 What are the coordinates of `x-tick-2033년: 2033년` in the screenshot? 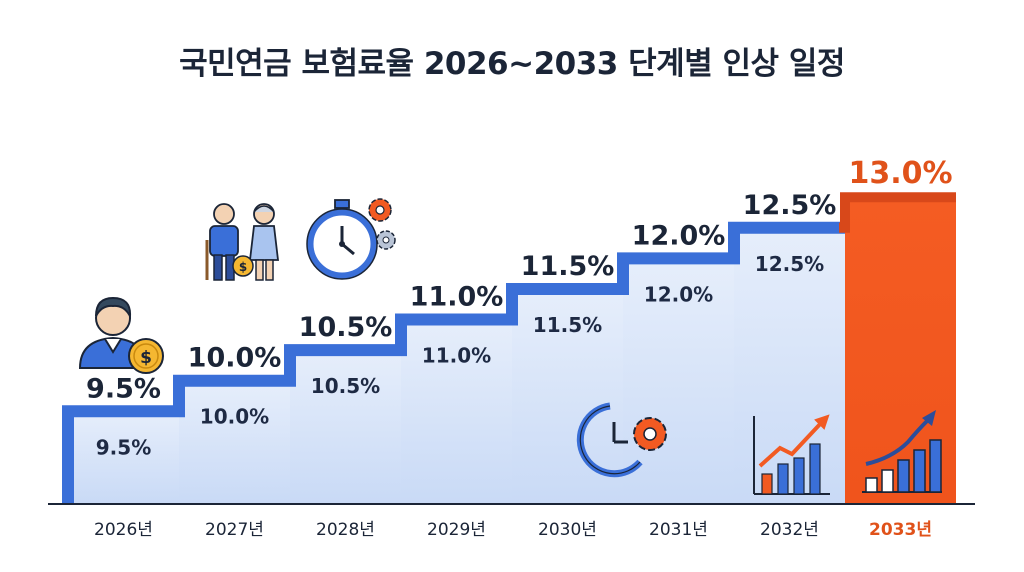 It's located at (900, 530).